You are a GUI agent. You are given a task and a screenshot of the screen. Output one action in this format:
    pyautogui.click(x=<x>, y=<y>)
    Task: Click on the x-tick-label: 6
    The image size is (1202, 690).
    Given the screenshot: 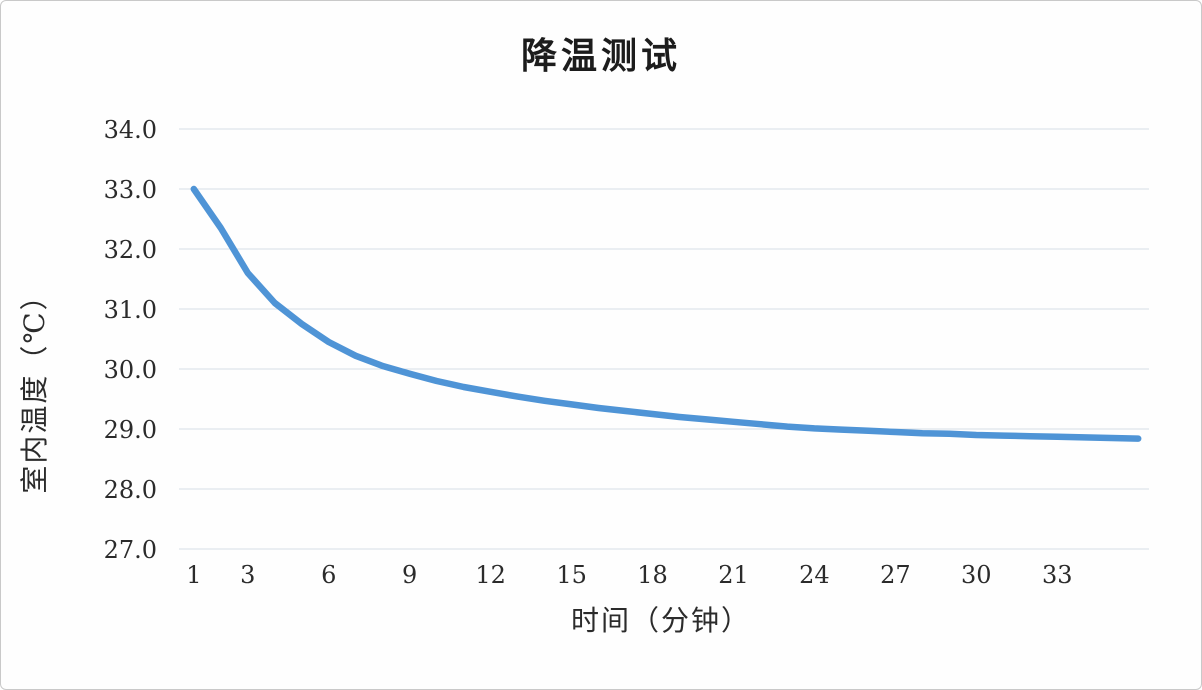 What is the action you would take?
    pyautogui.click(x=328, y=575)
    